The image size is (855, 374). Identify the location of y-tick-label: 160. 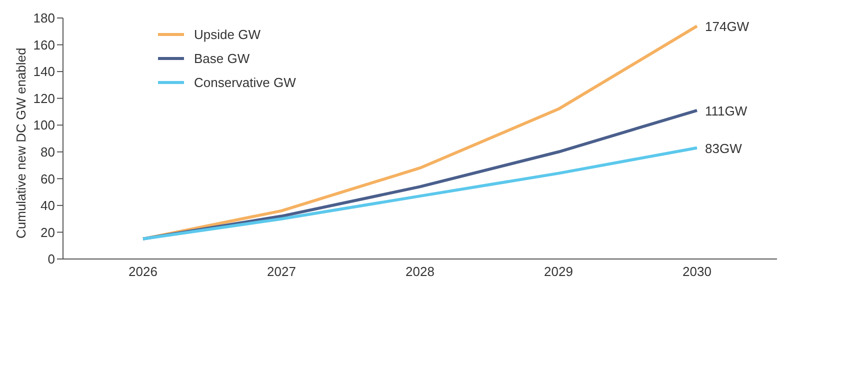
(44, 44).